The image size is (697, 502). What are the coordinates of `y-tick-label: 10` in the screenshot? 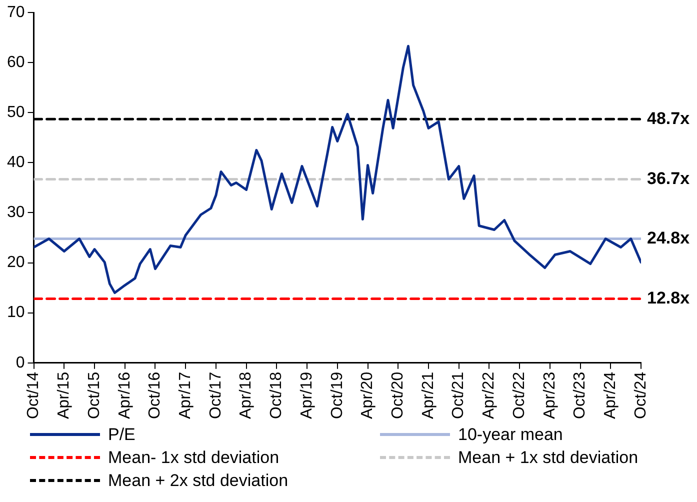 It's located at (16, 313).